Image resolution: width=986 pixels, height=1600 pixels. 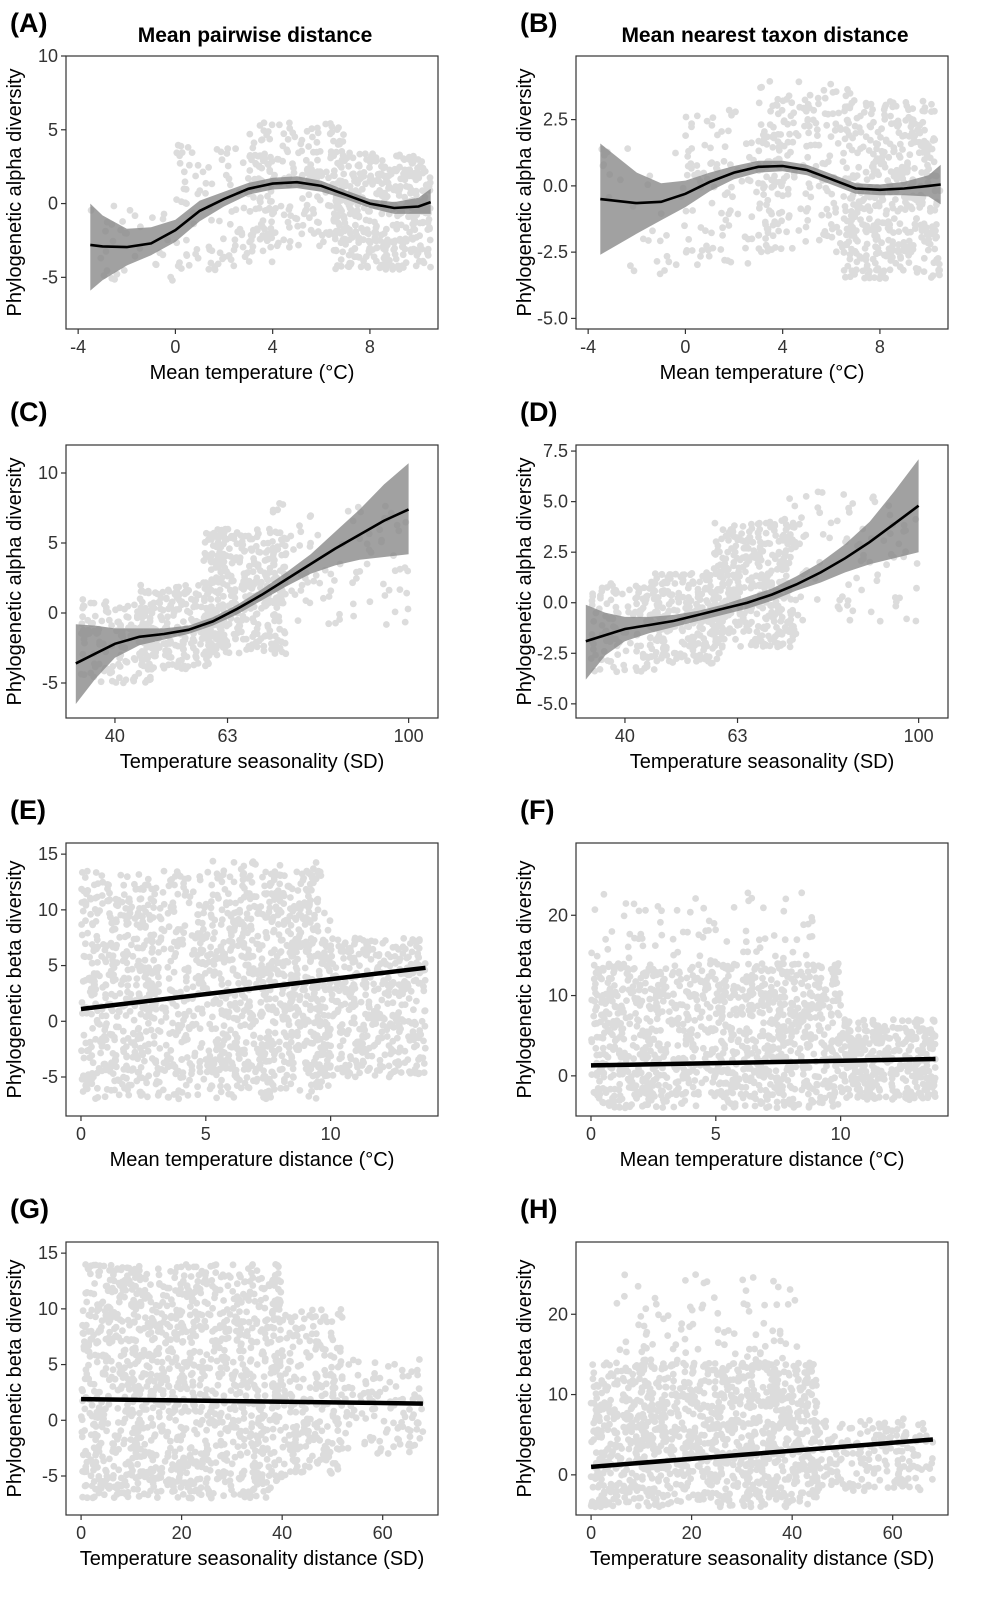 What do you see at coordinates (552, 653) in the screenshot?
I see `y-tick-label: -2.5` at bounding box center [552, 653].